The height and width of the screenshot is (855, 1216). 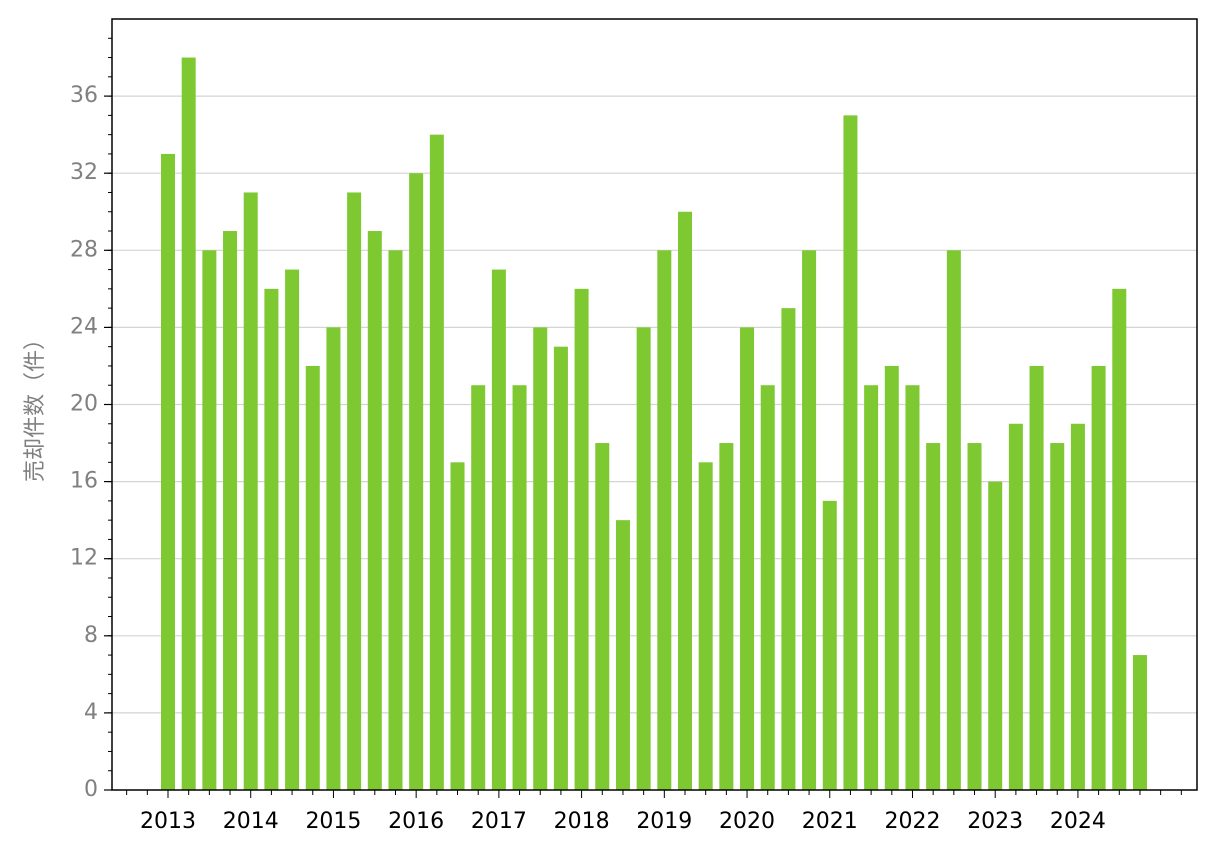 I want to click on x-tick-label: 2023, so click(x=995, y=821).